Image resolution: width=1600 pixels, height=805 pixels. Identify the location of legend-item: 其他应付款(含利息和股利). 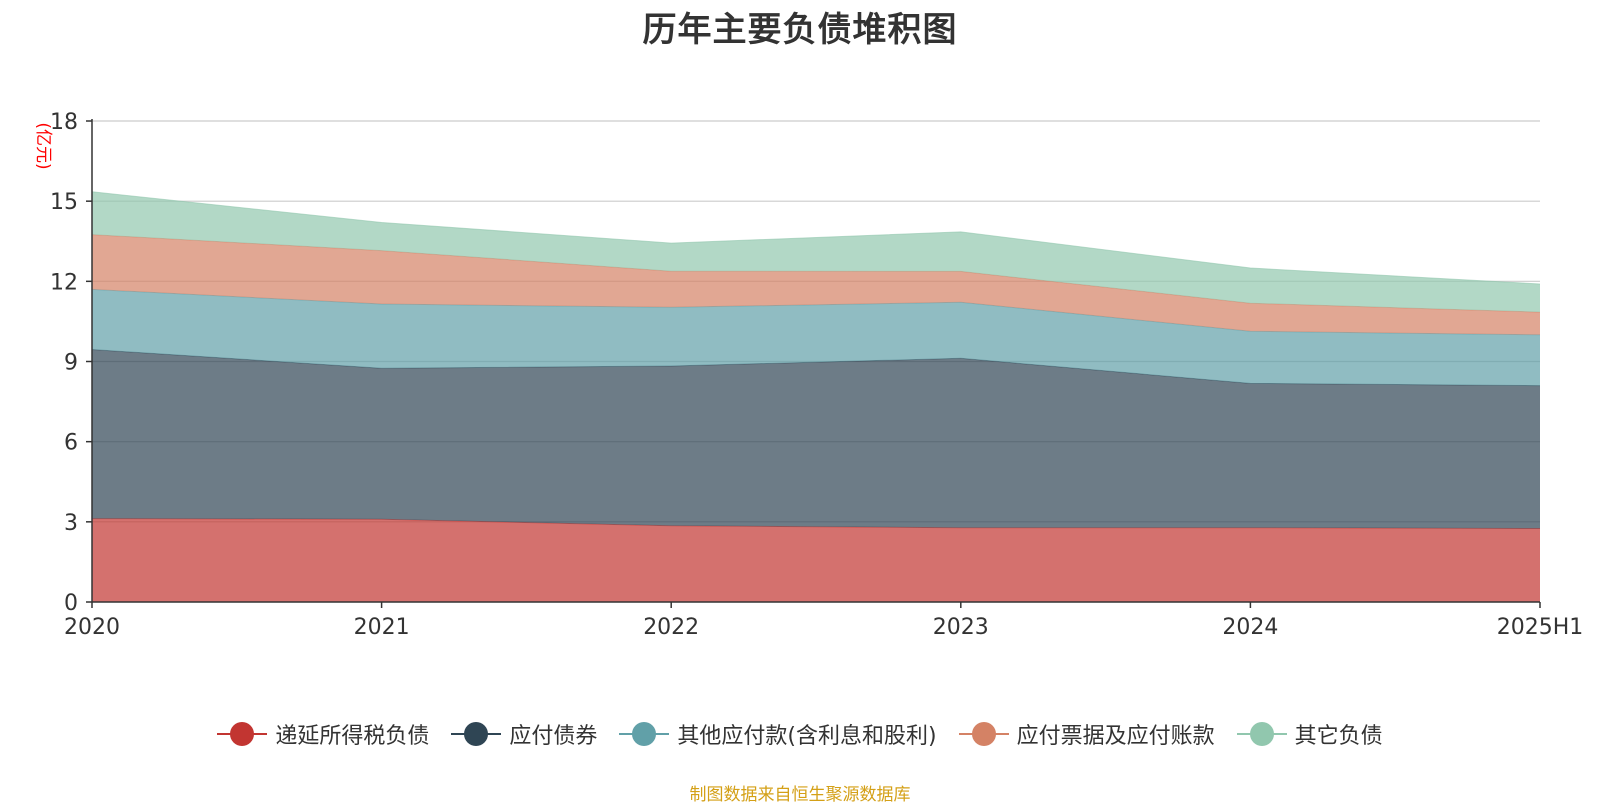
(778, 734).